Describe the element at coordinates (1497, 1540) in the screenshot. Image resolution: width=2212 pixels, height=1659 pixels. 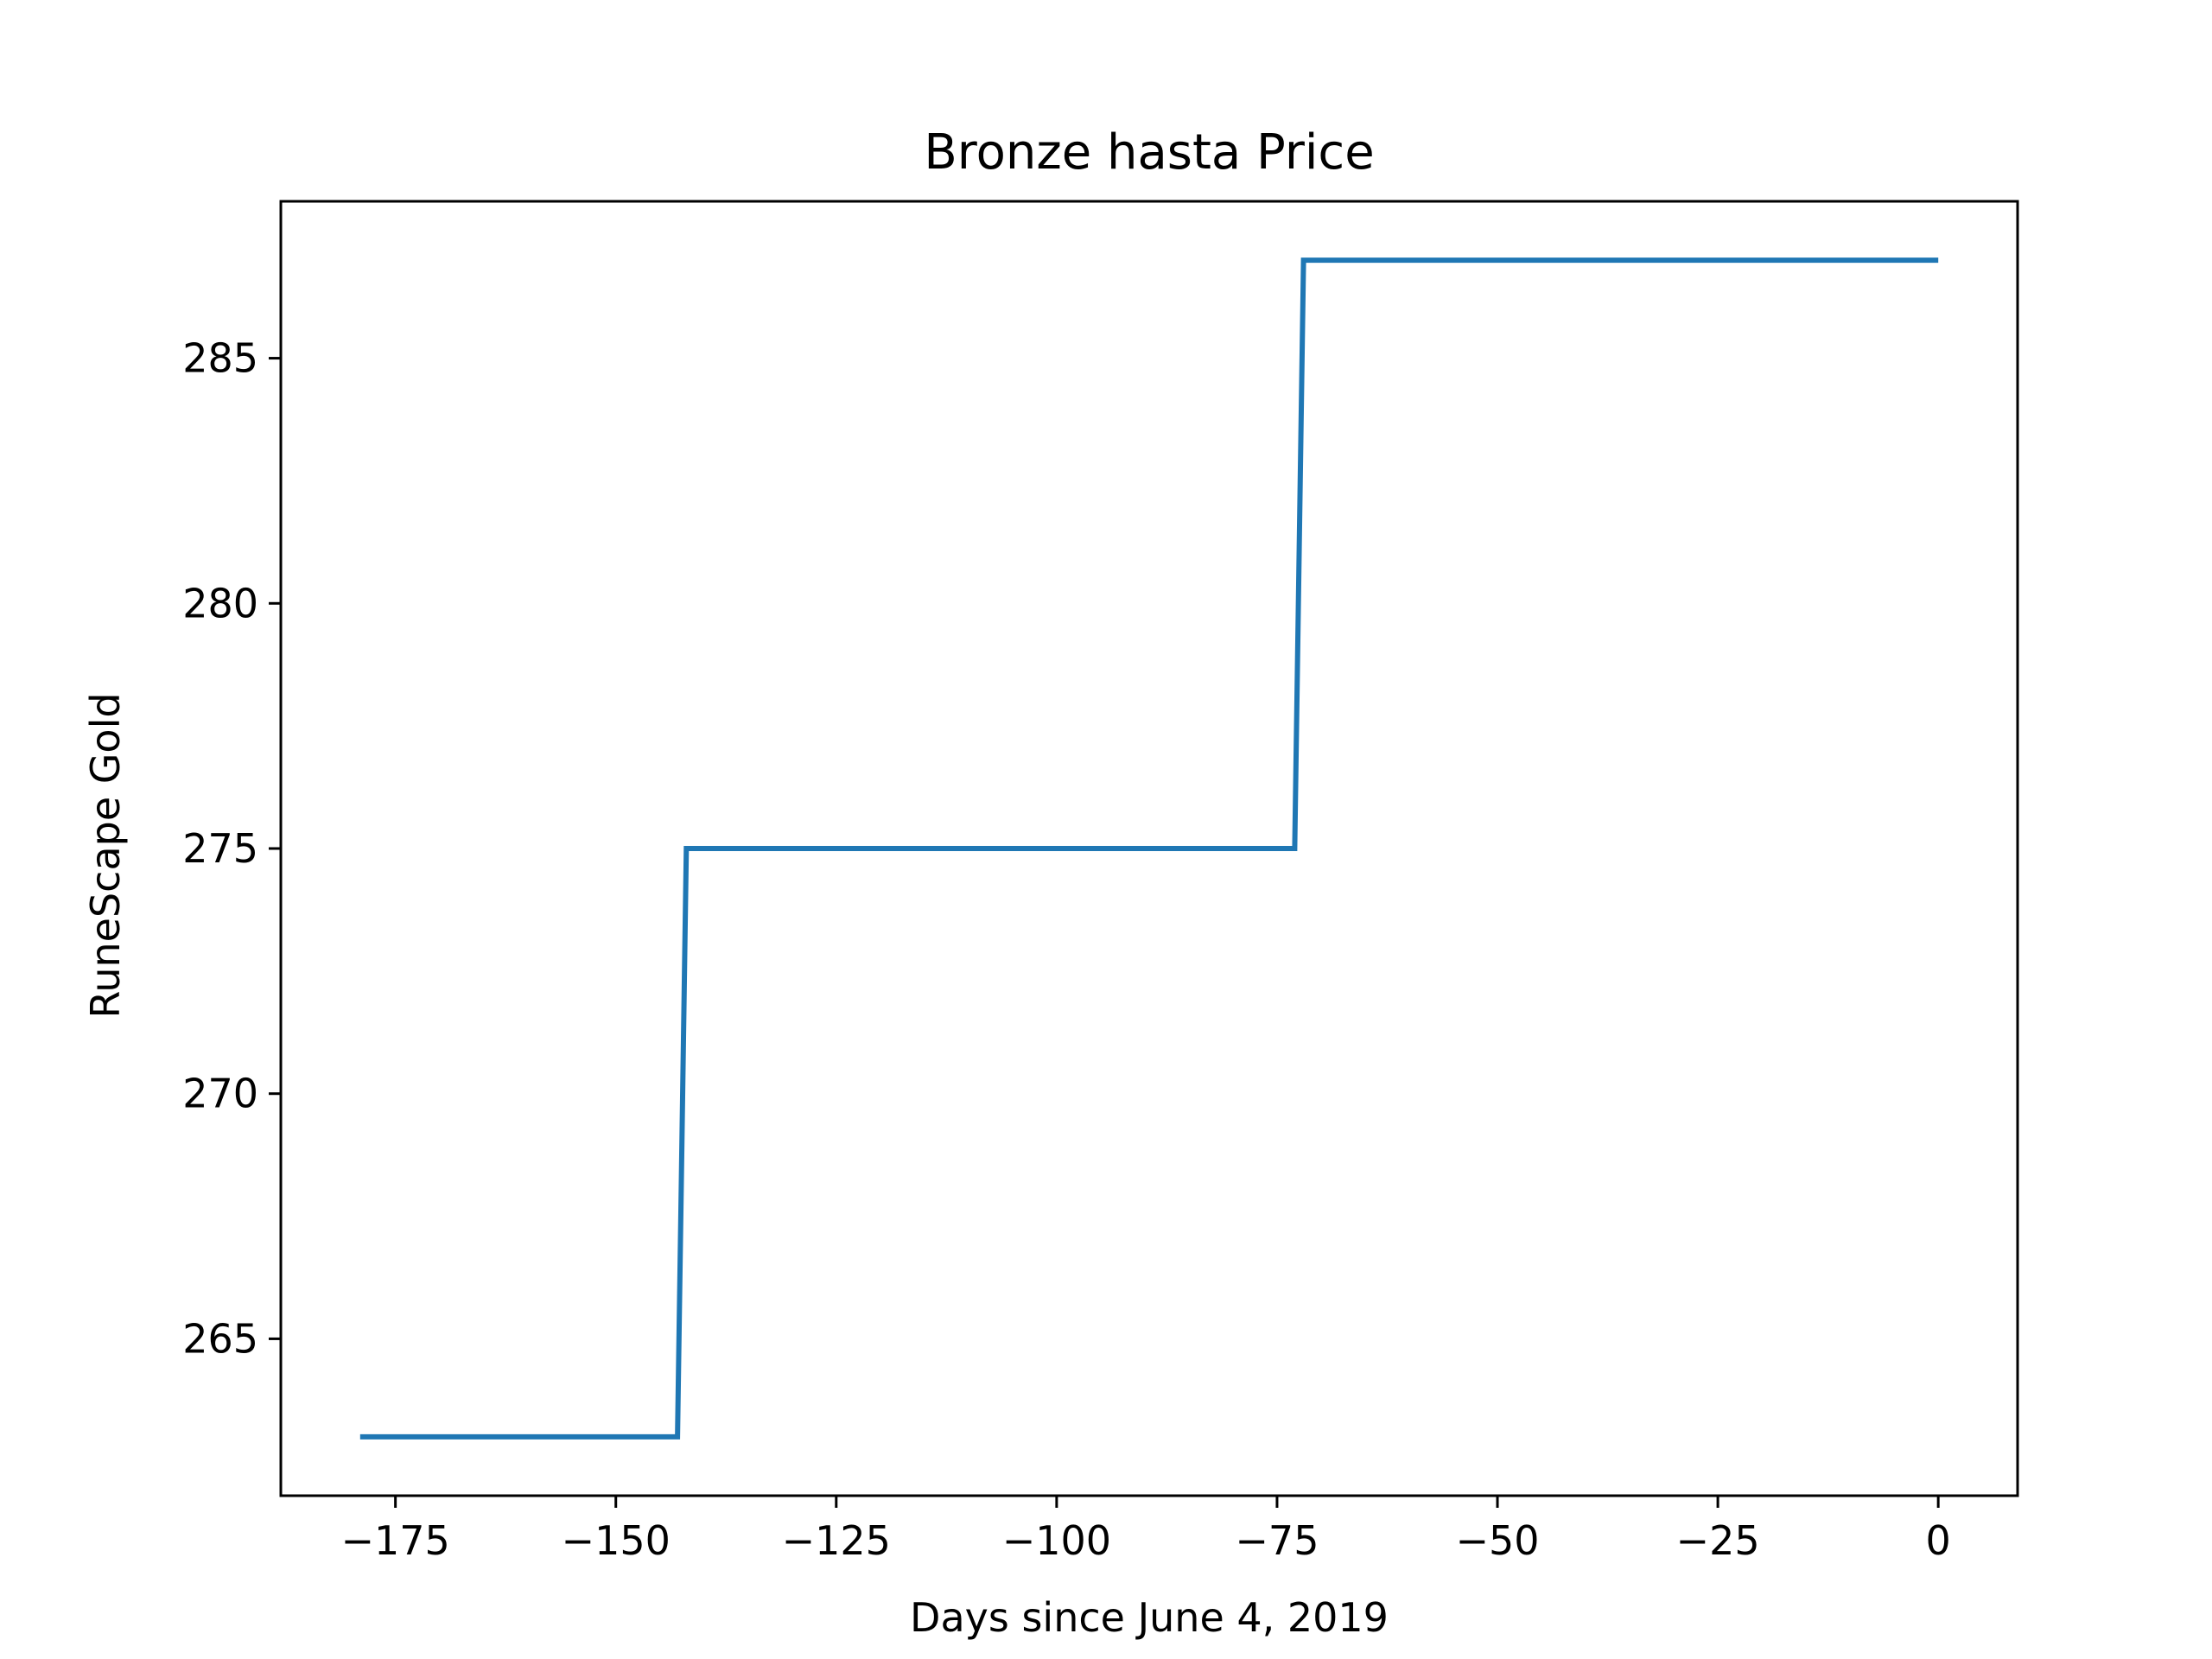
I see `x-tick-label: −50` at that location.